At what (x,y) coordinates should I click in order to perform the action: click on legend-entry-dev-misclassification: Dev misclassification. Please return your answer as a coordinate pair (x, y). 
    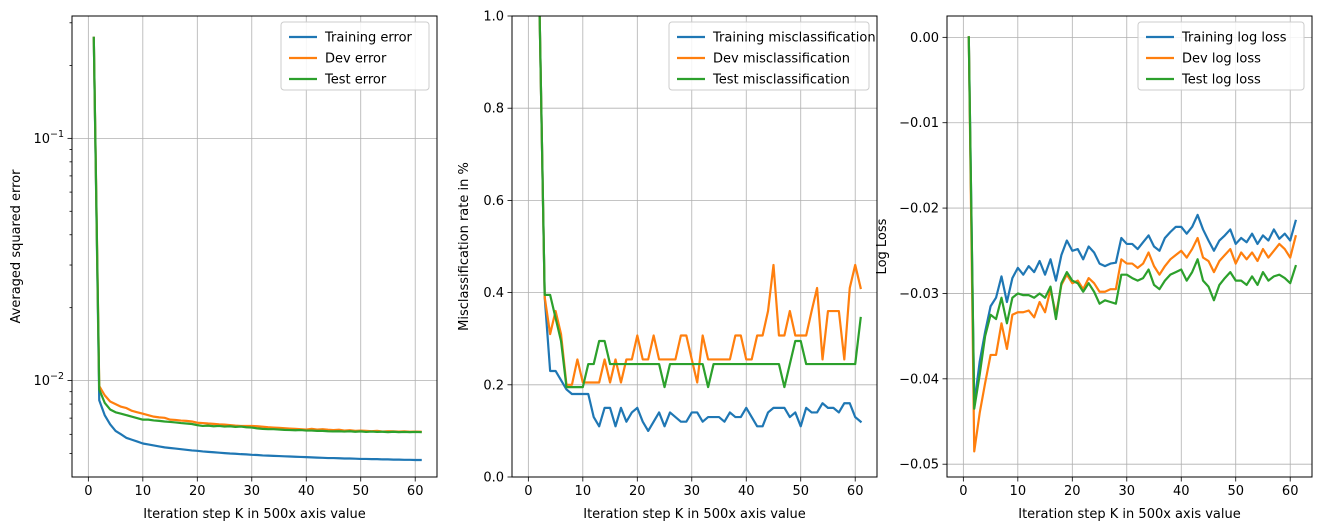
    Looking at the image, I should click on (781, 59).